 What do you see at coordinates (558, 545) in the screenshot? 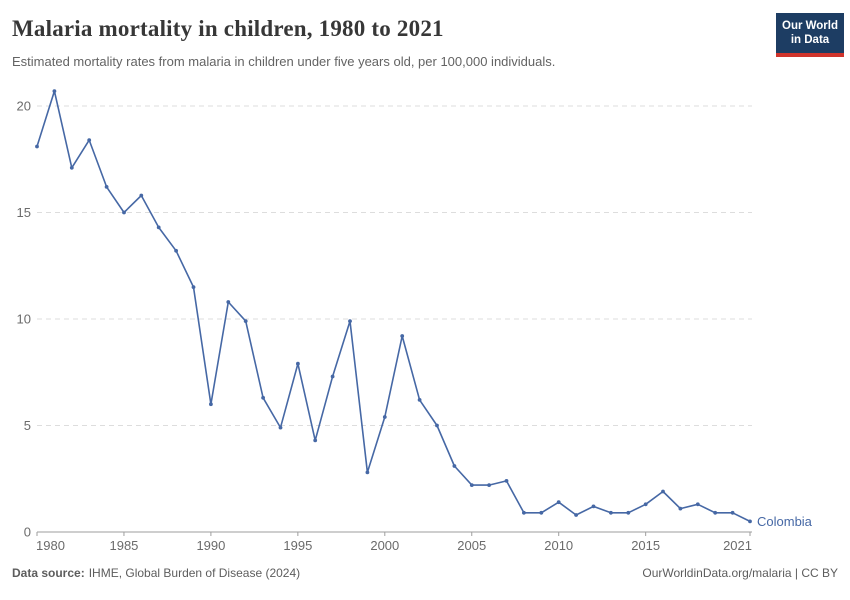
I see `x-axis-label: 2010` at bounding box center [558, 545].